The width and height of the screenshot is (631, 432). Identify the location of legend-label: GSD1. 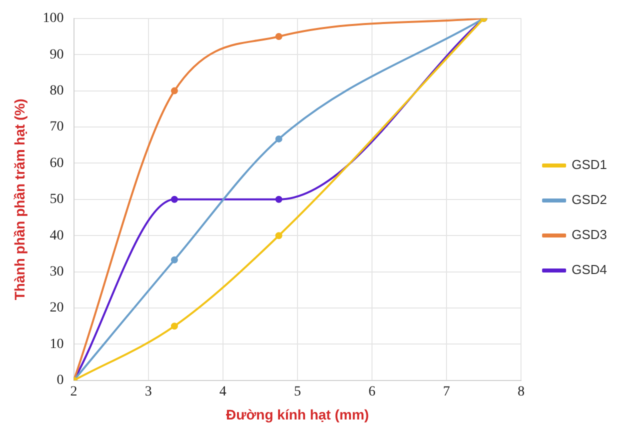
(590, 164).